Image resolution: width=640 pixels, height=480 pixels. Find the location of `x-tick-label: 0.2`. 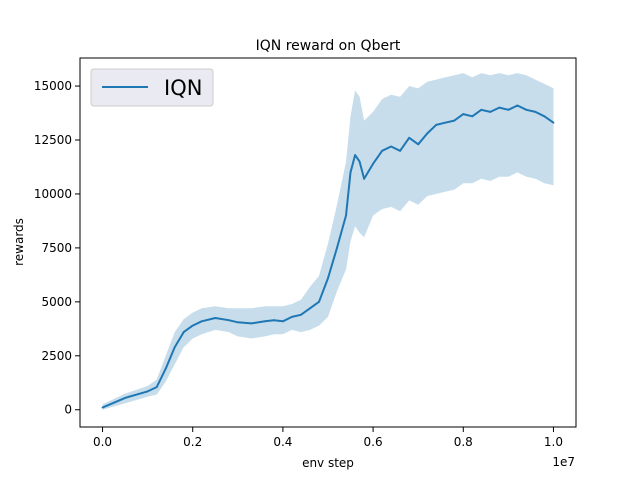

x-tick-label: 0.2 is located at coordinates (192, 442).